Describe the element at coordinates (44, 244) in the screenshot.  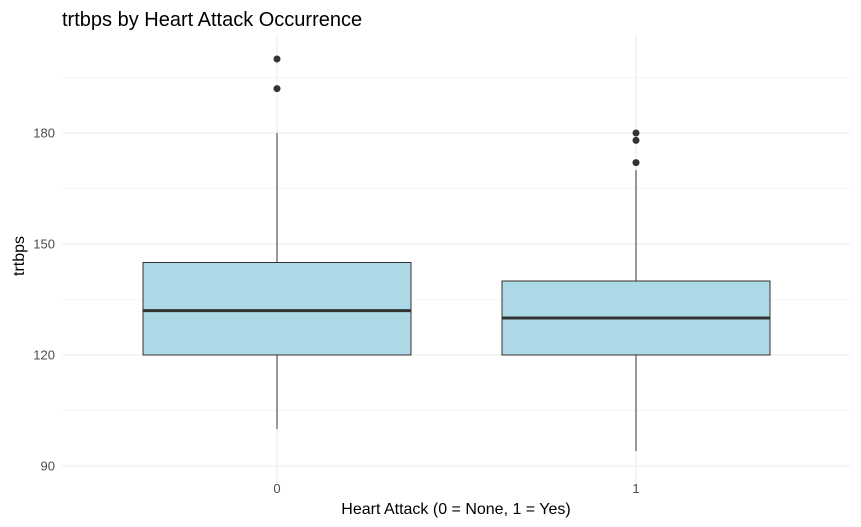
I see `y-tick-150: 150` at that location.